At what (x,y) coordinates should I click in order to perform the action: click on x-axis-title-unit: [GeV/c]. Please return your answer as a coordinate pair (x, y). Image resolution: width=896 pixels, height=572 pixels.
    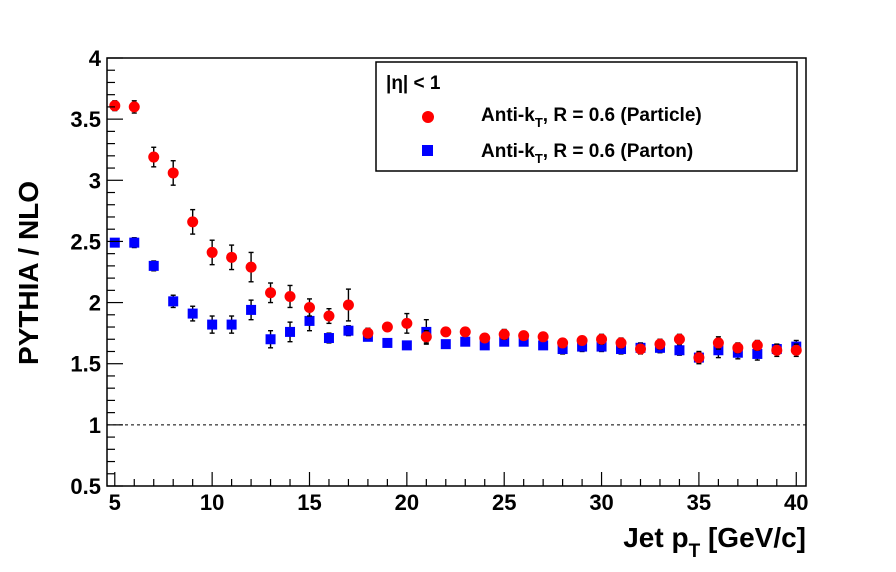
    Looking at the image, I should click on (753, 537).